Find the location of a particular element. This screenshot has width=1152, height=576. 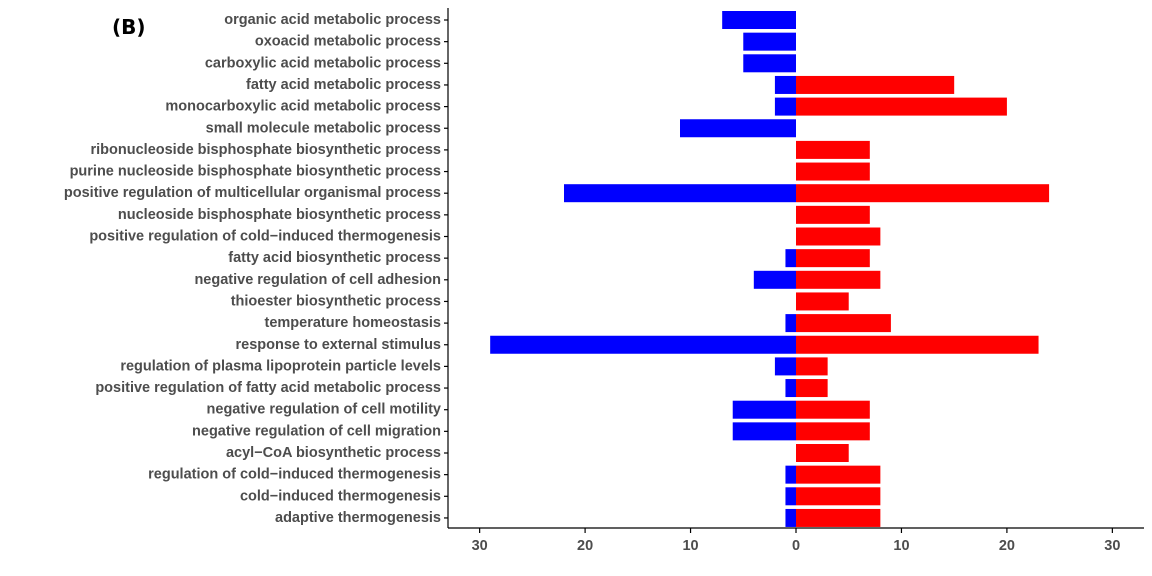

panel-label: (B) is located at coordinates (129, 27).